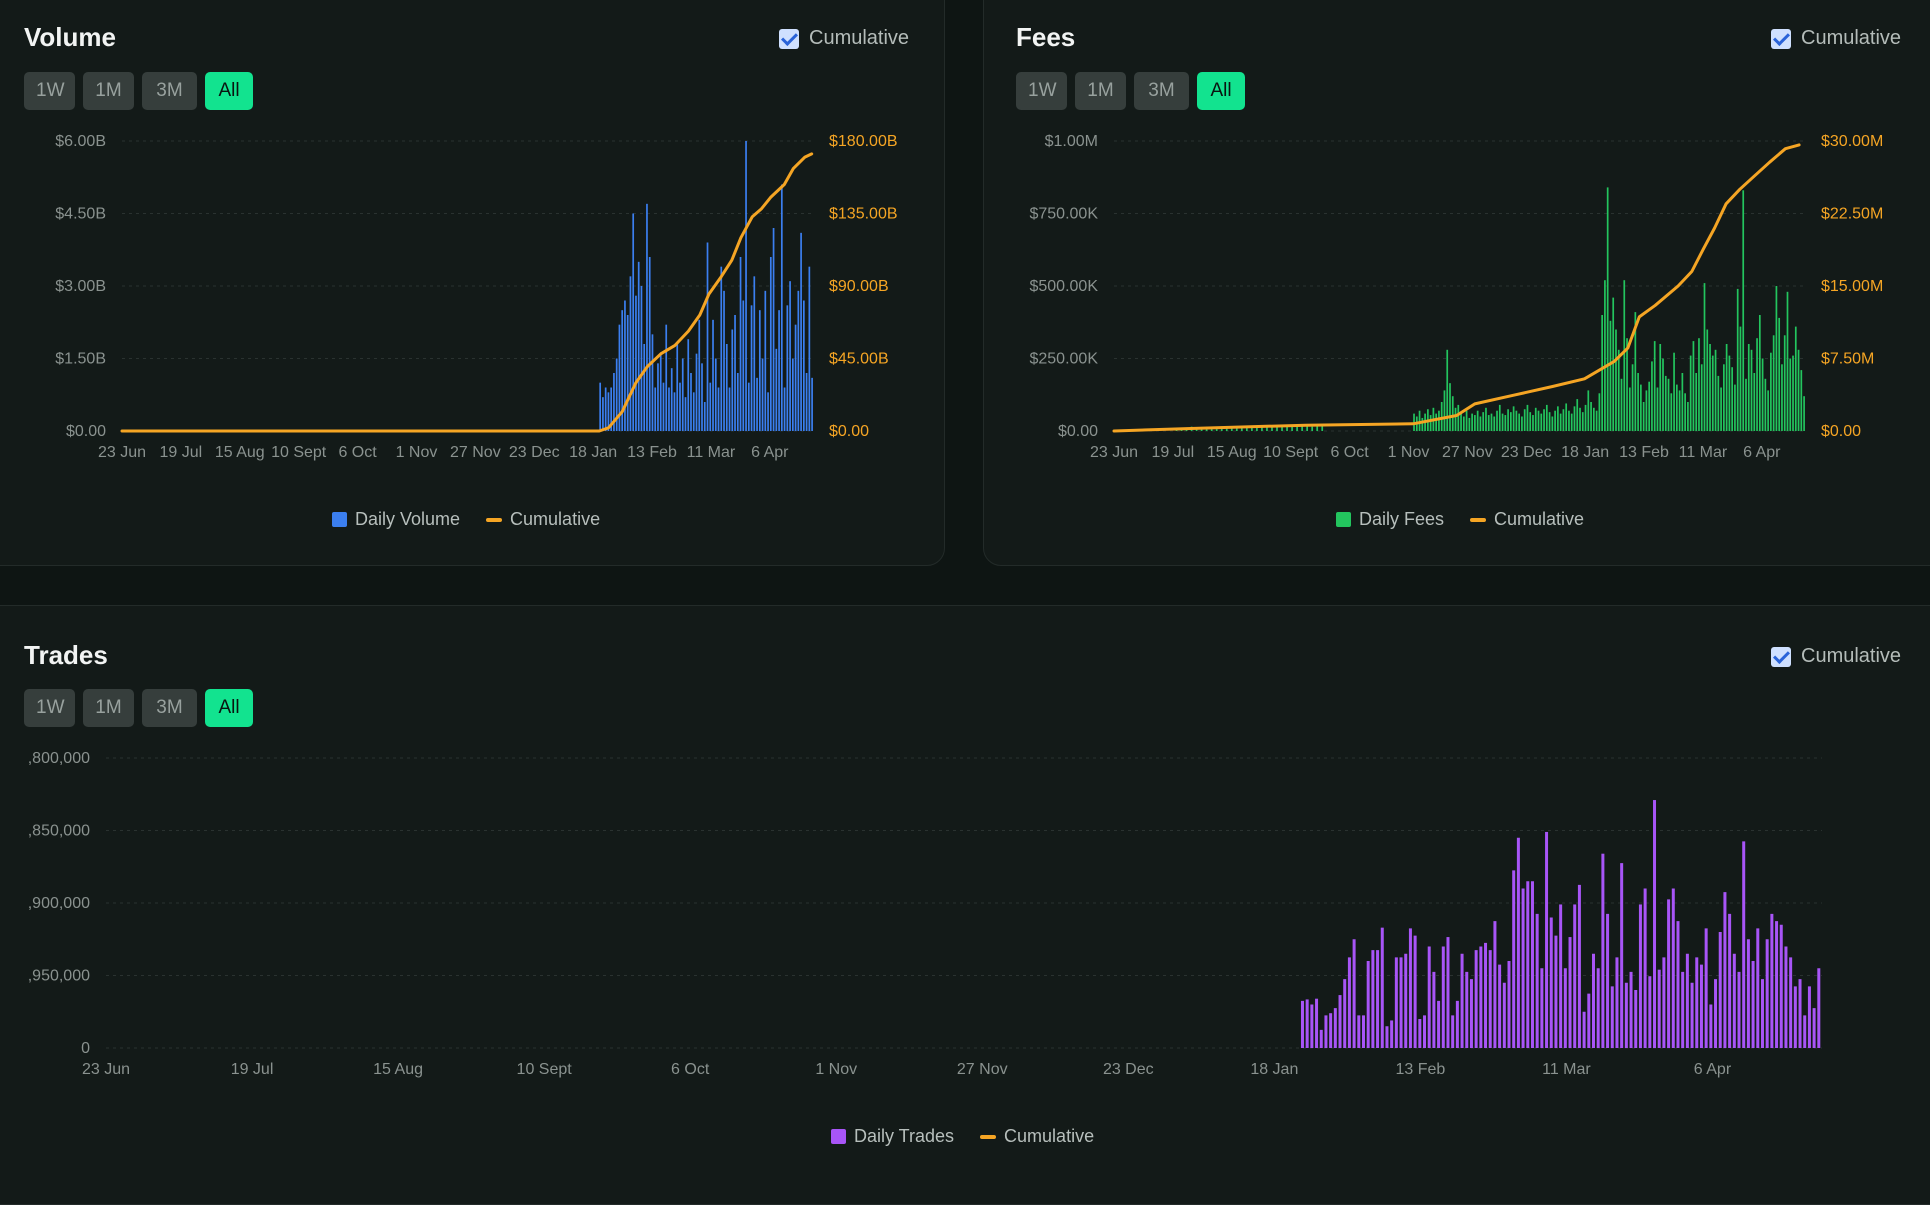 This screenshot has width=1930, height=1205. Describe the element at coordinates (904, 1136) in the screenshot. I see `legend-label: Daily Trades` at that location.